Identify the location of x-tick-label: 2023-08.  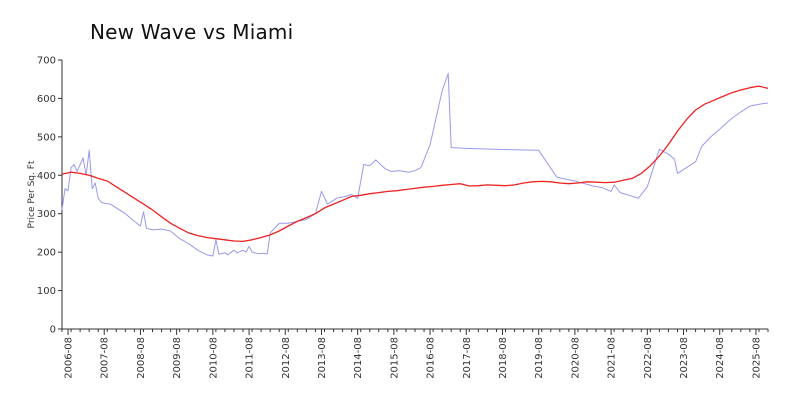
(684, 358).